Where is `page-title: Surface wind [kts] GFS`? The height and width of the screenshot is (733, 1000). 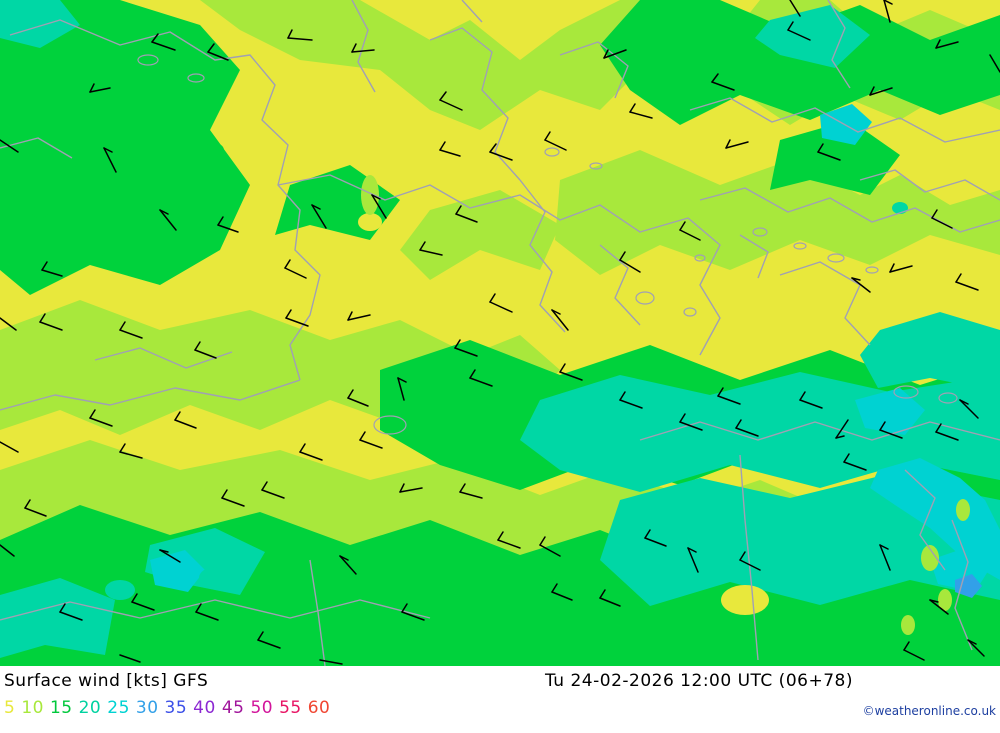 page-title: Surface wind [kts] GFS is located at coordinates (106, 681).